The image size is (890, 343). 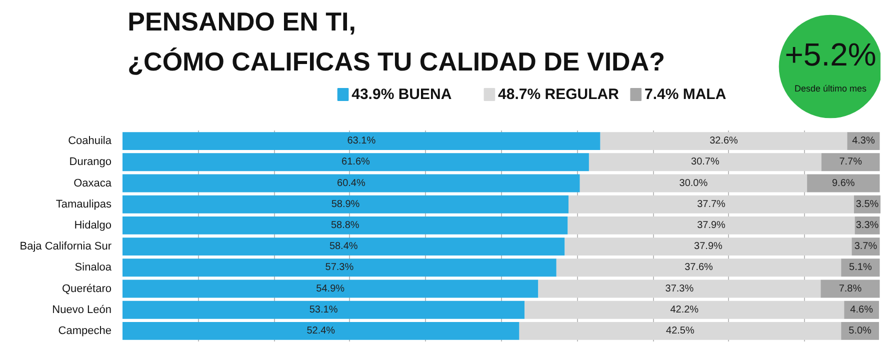 I want to click on data-label: 9.6%, so click(x=843, y=183).